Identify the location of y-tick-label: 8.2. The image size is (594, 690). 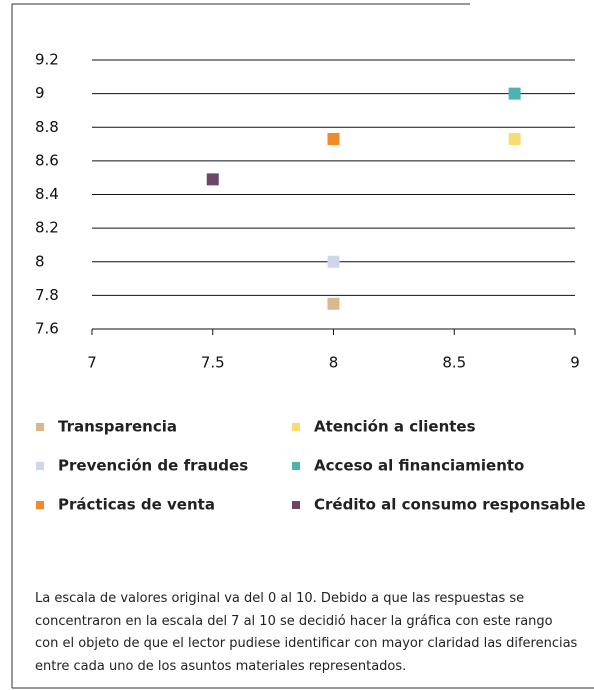
(47, 228).